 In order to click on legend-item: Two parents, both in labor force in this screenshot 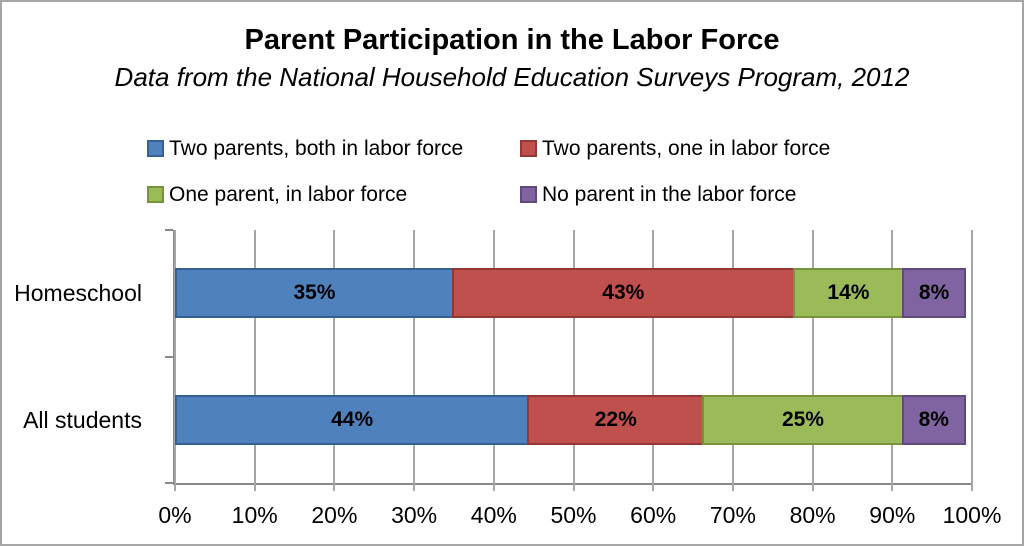, I will do `click(333, 148)`.